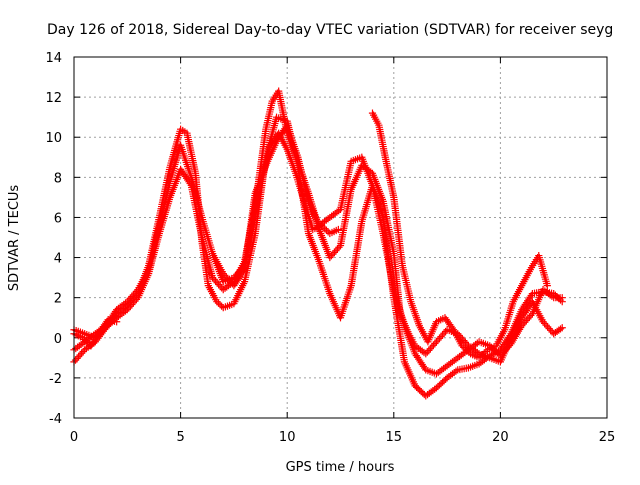  What do you see at coordinates (53, 138) in the screenshot?
I see `y-tick-label: 10` at bounding box center [53, 138].